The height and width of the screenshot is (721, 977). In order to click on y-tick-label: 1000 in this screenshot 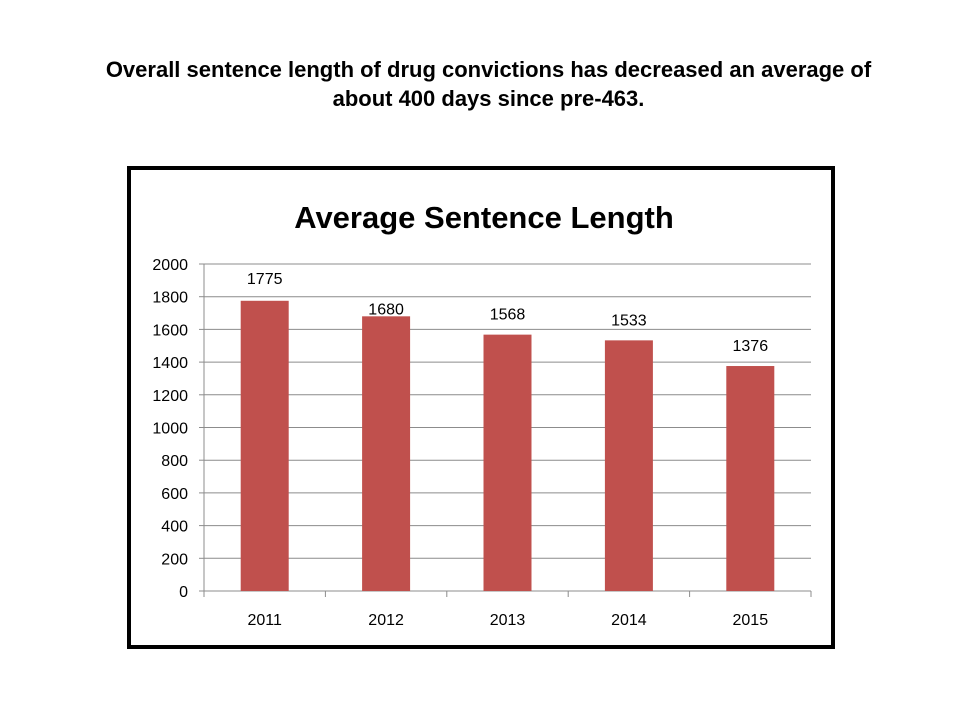, I will do `click(170, 429)`.